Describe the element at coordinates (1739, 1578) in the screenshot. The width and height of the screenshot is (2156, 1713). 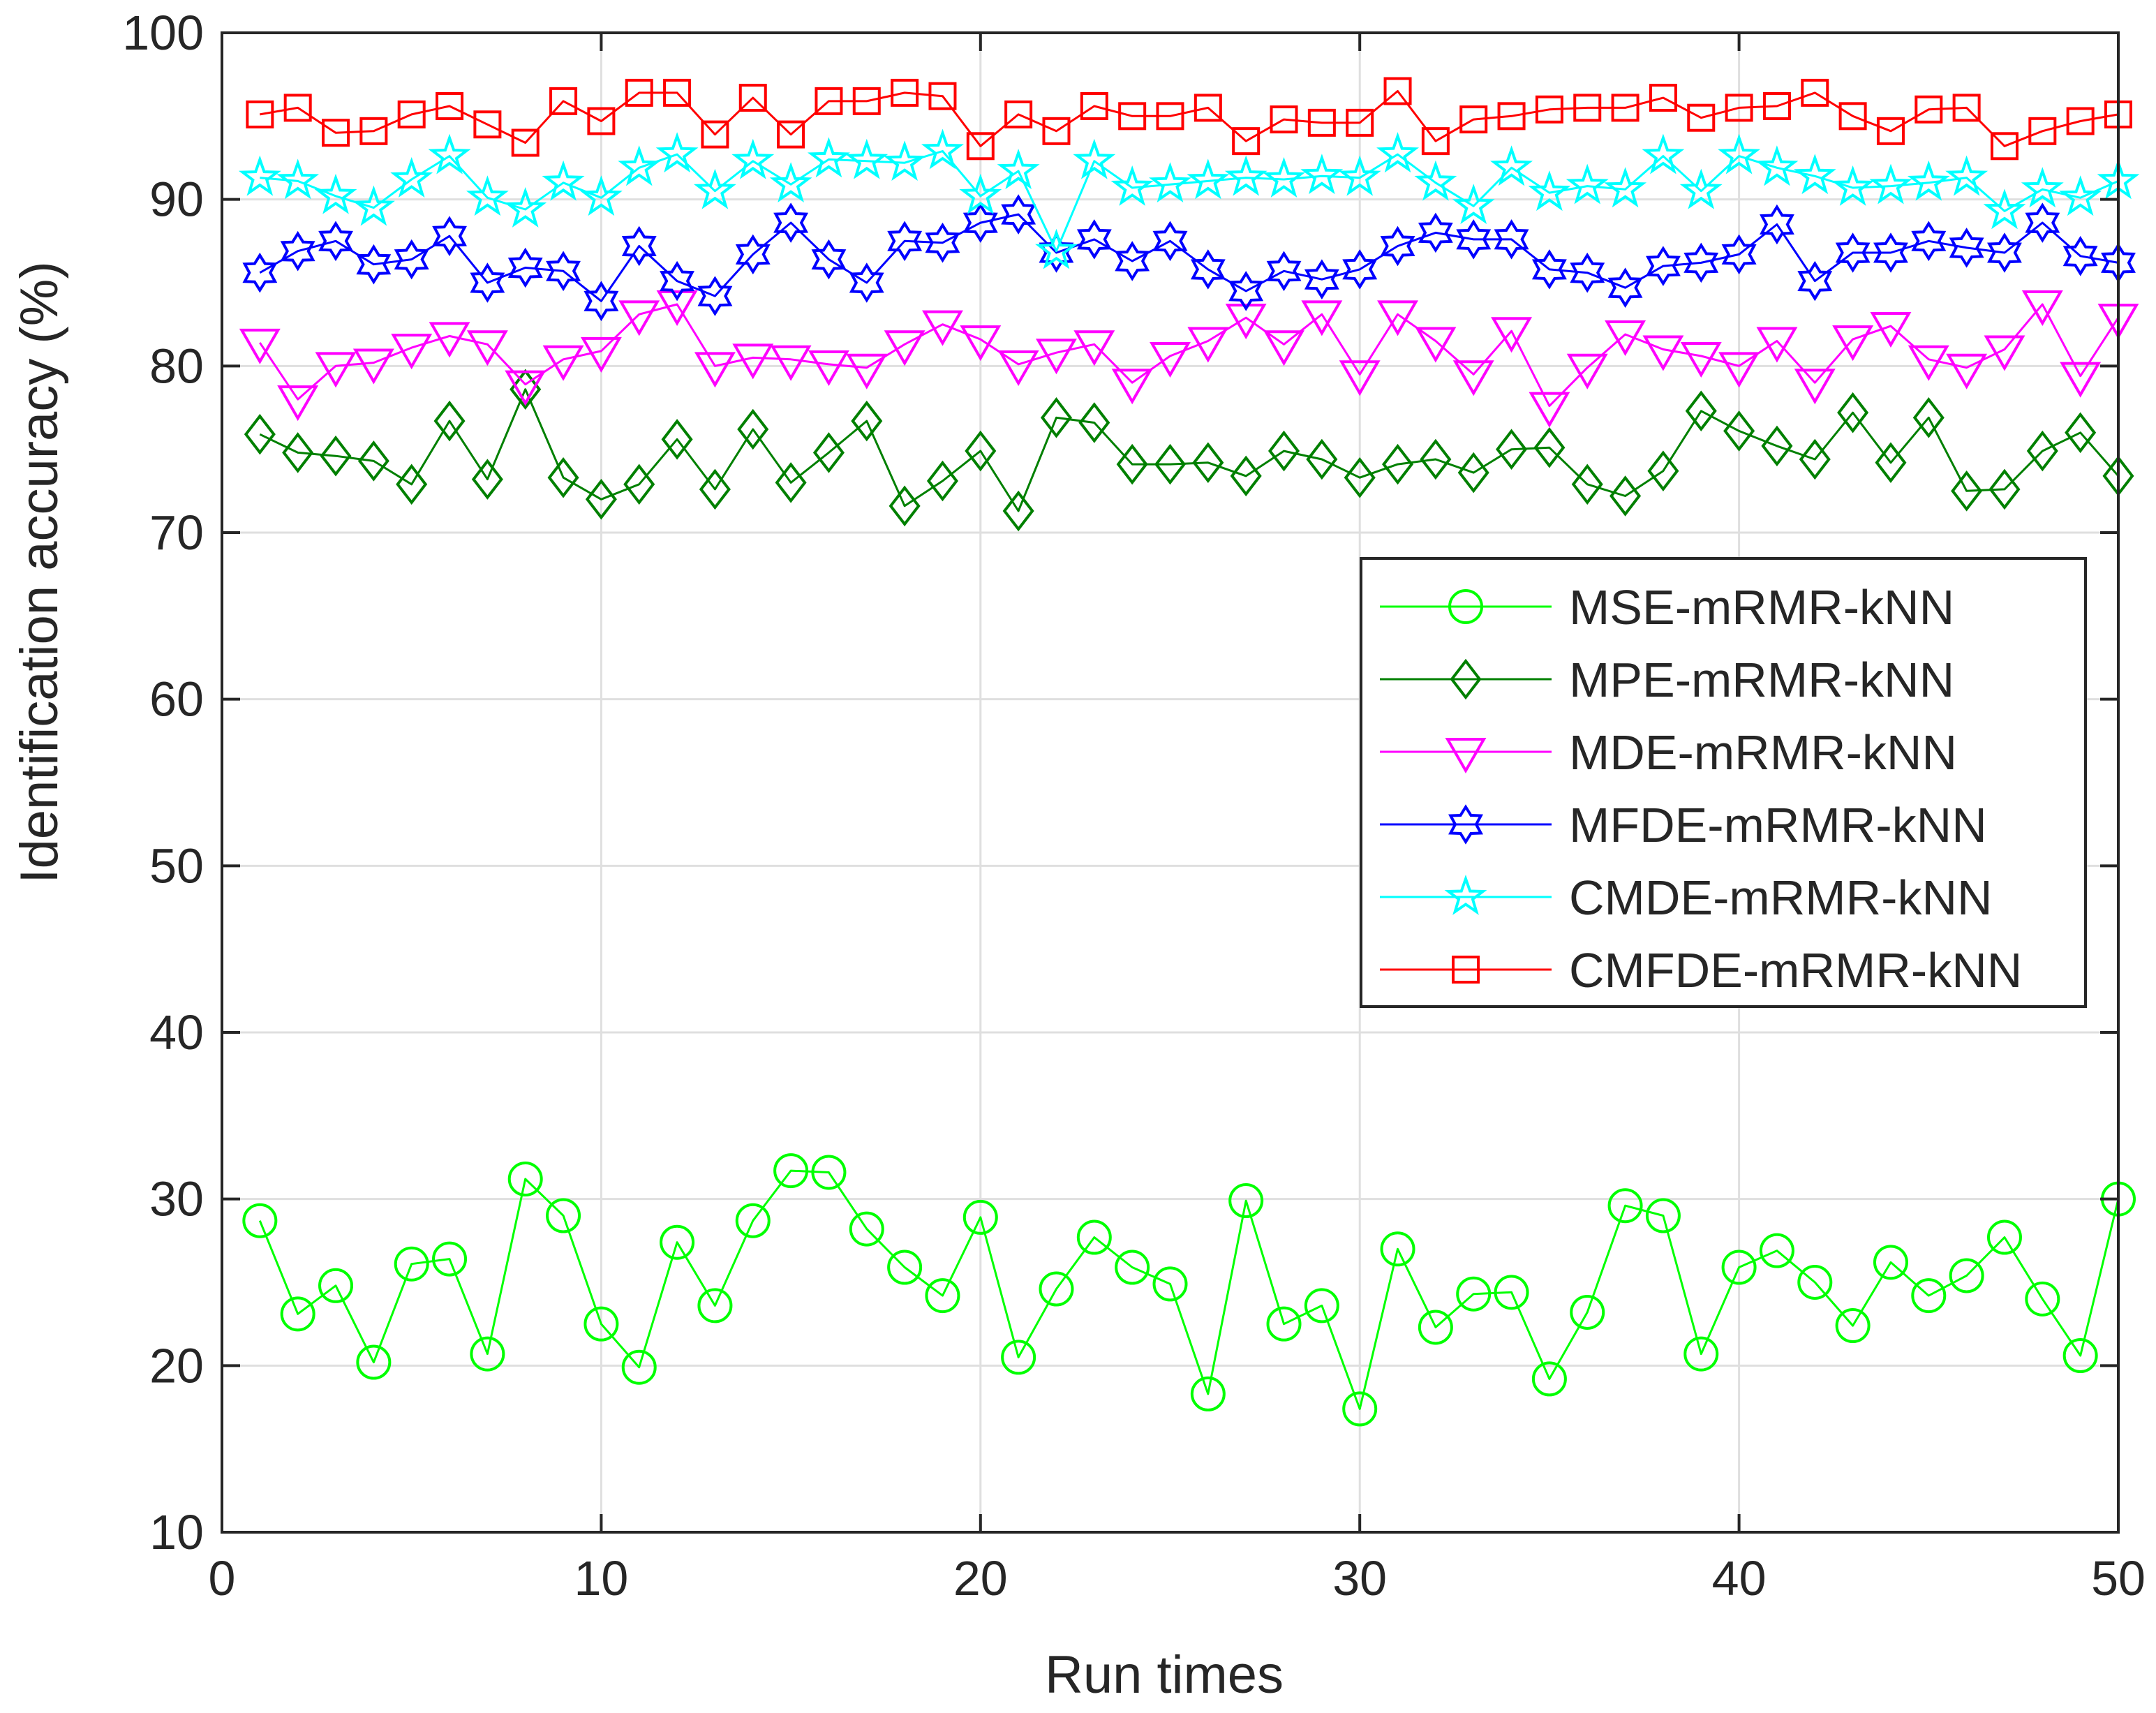
I see `x-tick-label-40: 40` at that location.